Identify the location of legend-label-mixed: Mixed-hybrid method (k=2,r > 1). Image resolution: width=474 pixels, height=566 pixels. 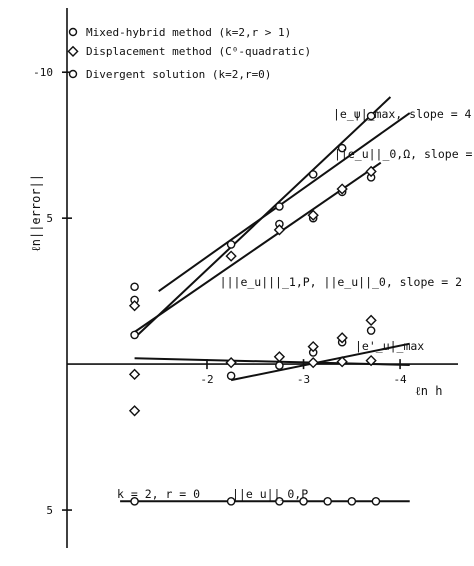
(188, 32).